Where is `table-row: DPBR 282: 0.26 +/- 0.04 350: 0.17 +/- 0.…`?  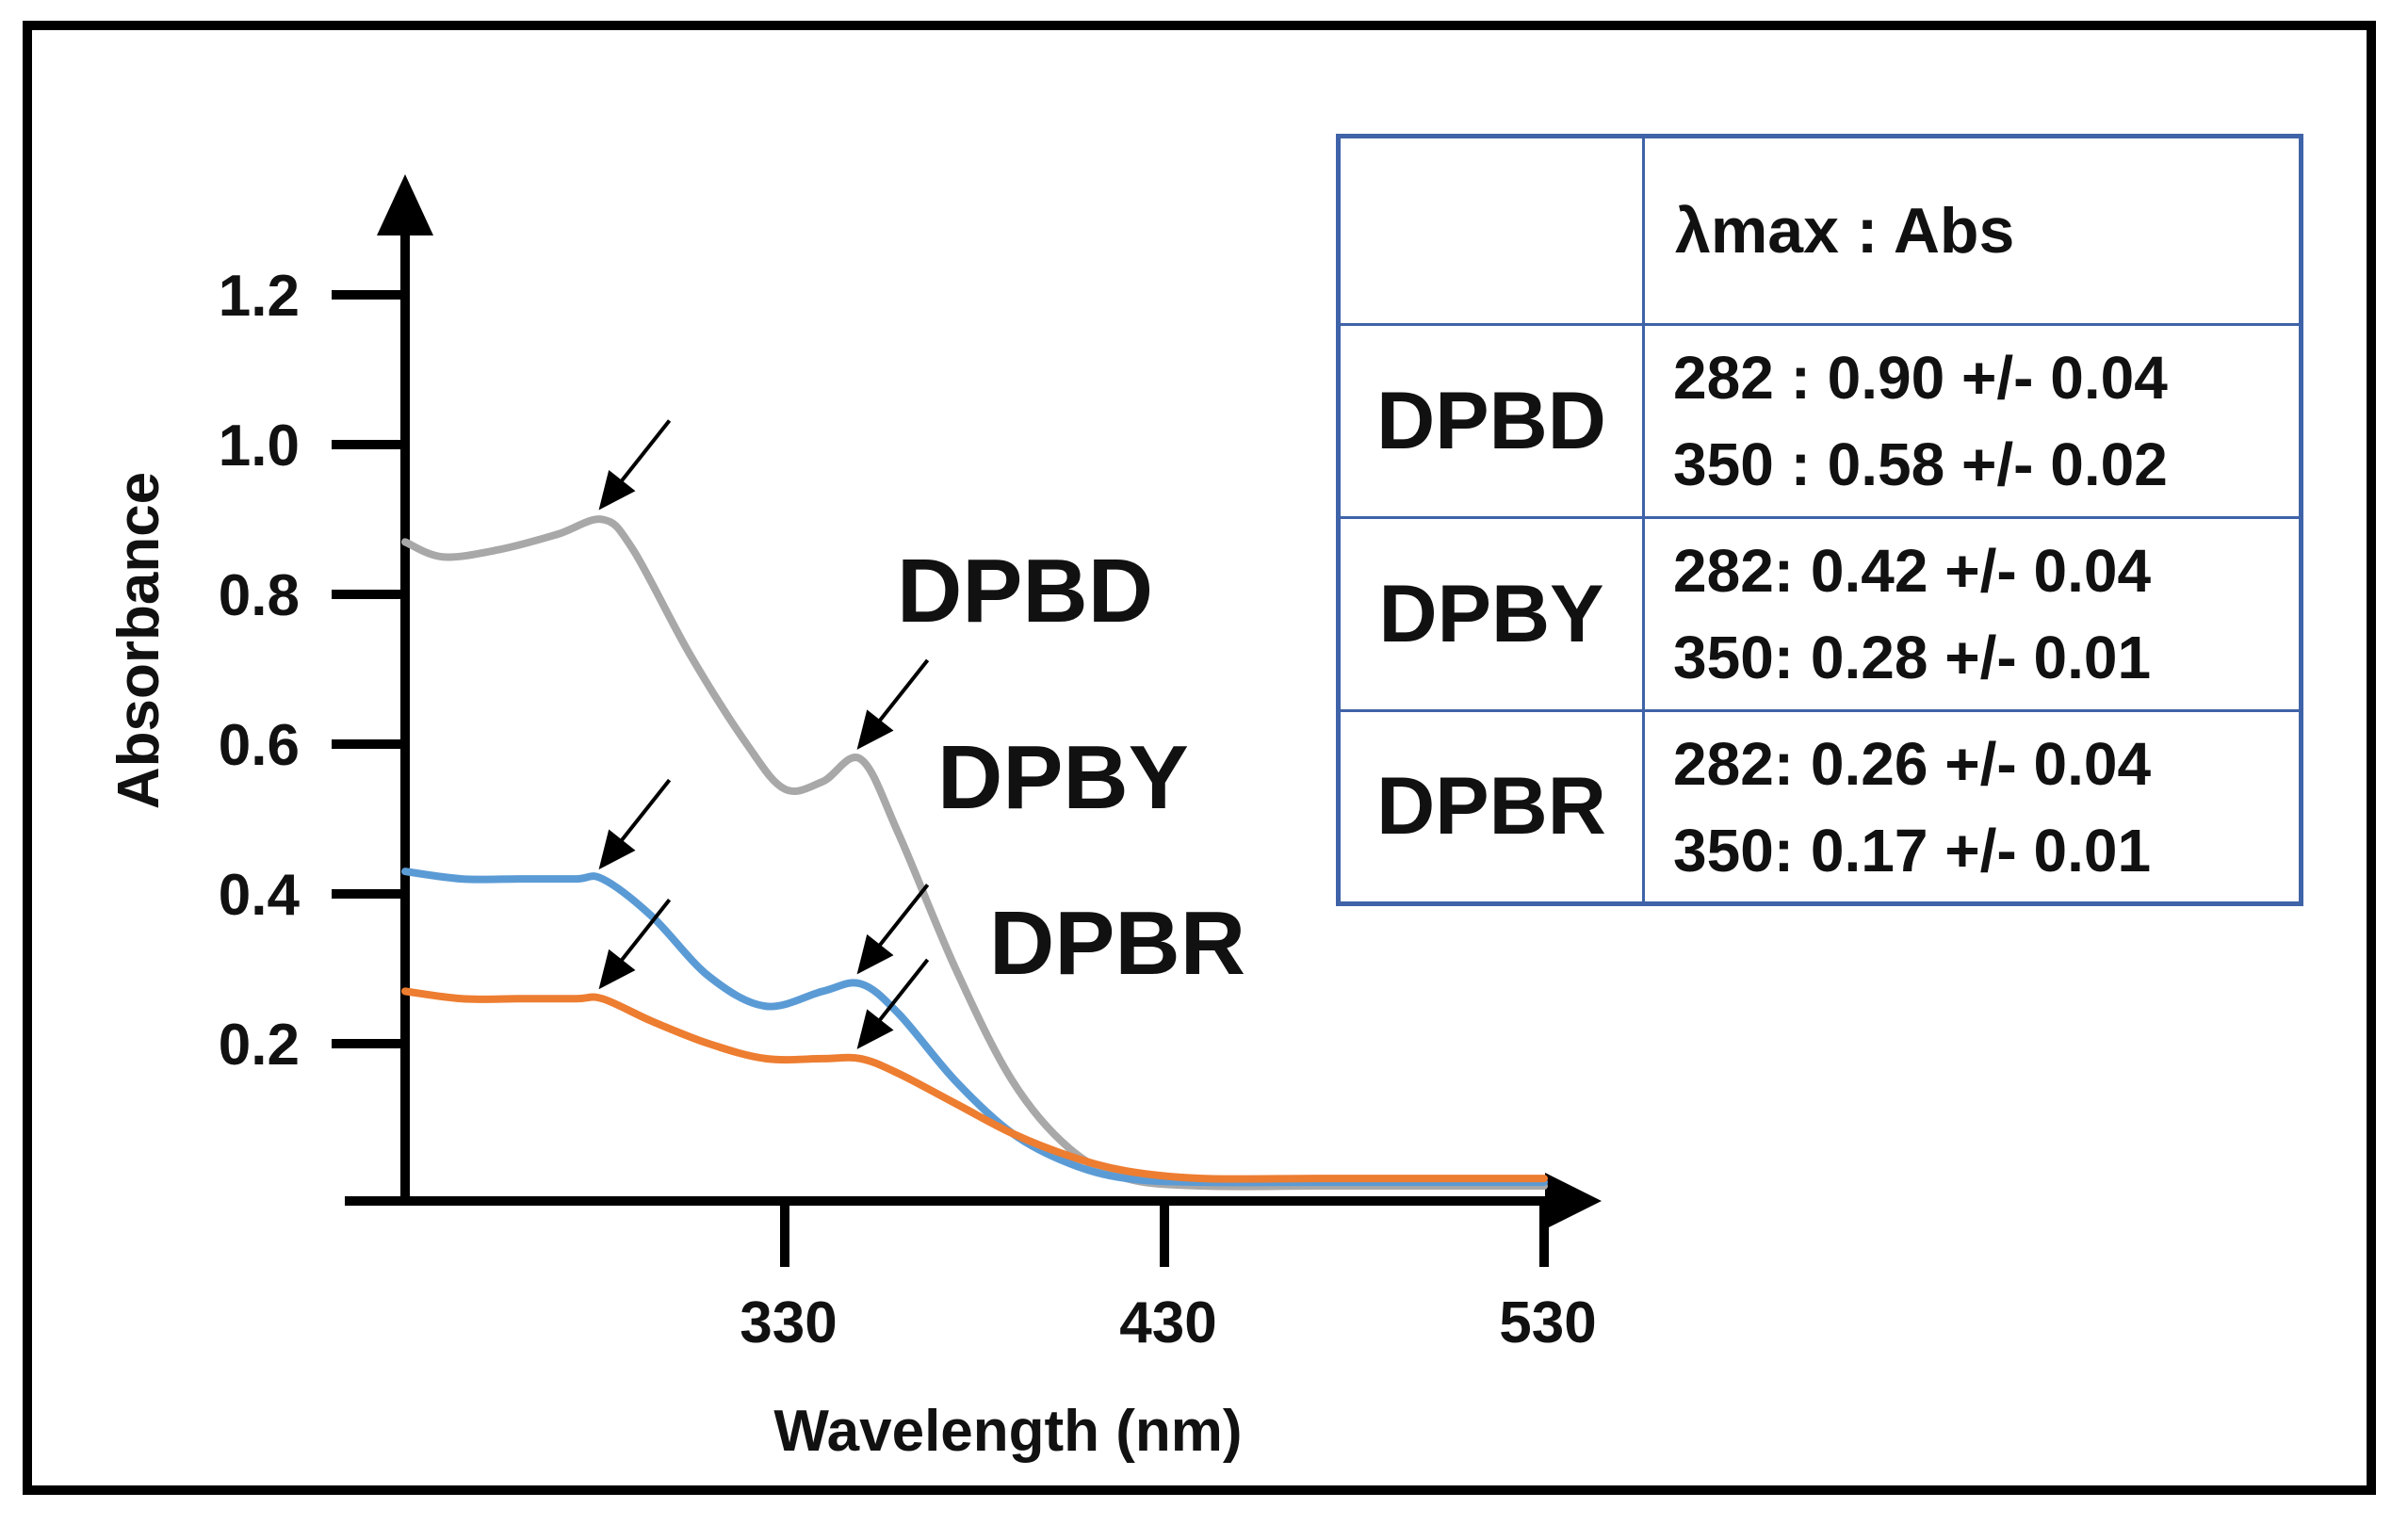
table-row: DPBR 282: 0.26 +/- 0.04 350: 0.17 +/- 0.… is located at coordinates (1819, 807).